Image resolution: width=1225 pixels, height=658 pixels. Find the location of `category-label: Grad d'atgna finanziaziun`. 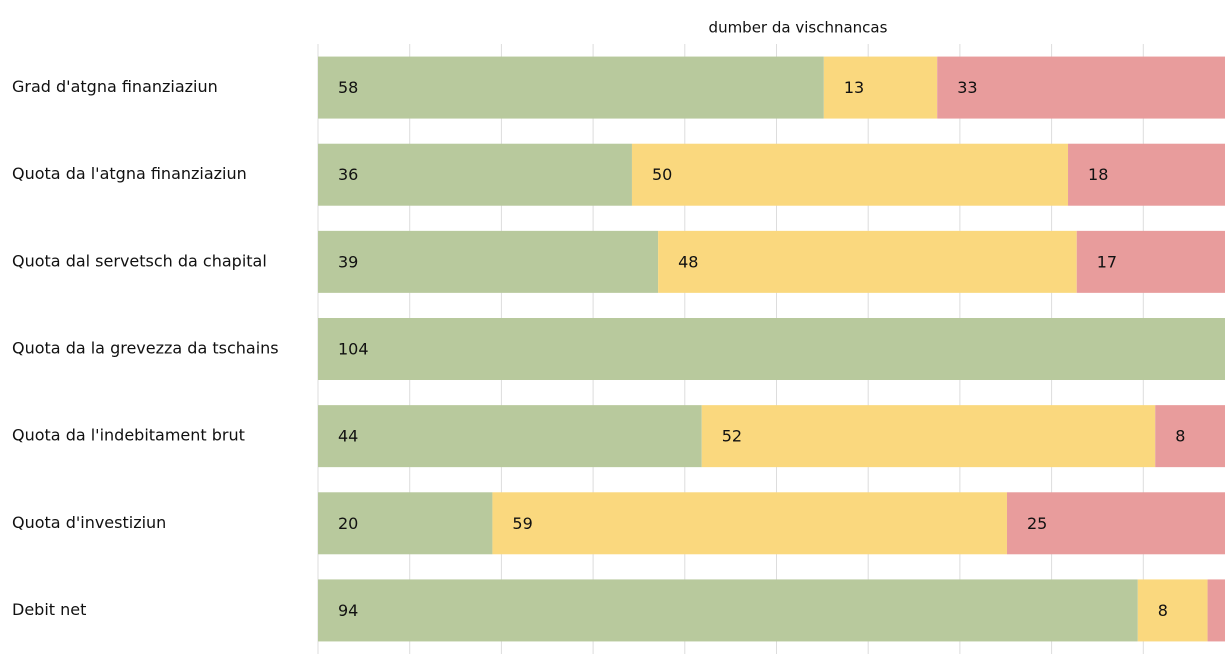

category-label: Grad d'atgna finanziaziun is located at coordinates (115, 86).